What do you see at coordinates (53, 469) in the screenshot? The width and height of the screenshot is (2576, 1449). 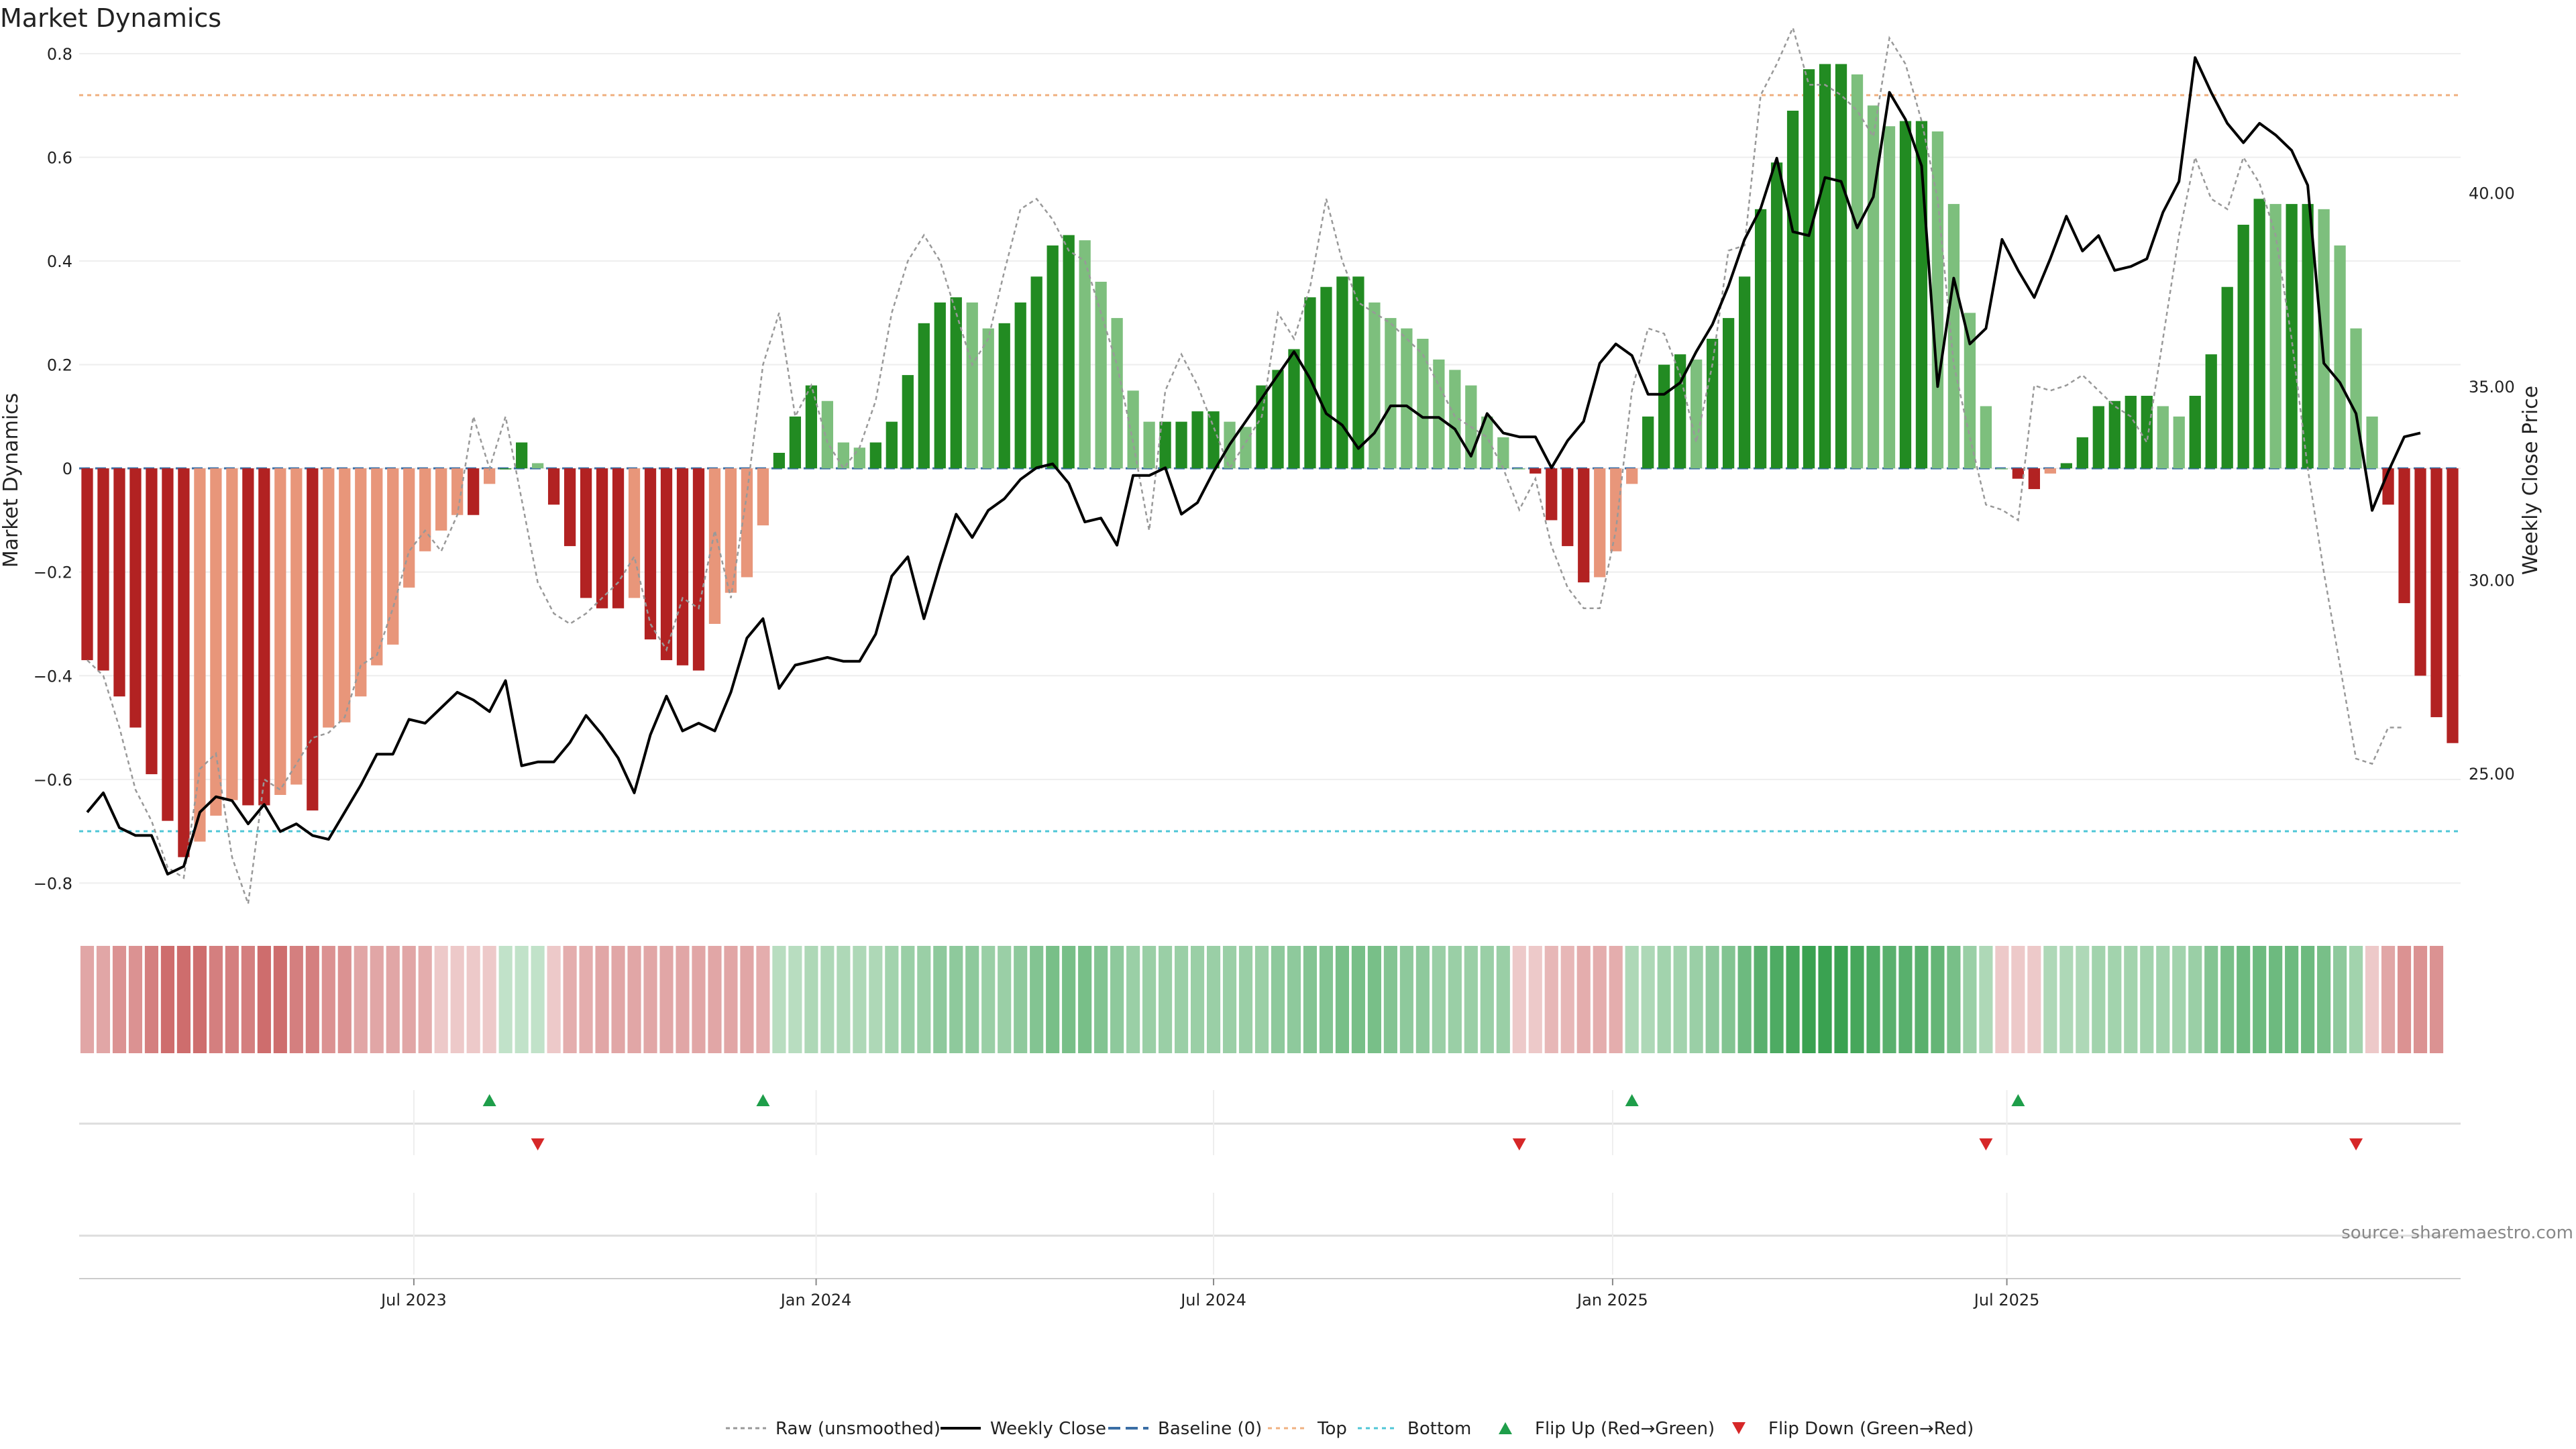 I see `left-axis-ticks: 0.8 0.6 0.4 0.2 0 −0.2 −0.4 −0.6 −0.8` at bounding box center [53, 469].